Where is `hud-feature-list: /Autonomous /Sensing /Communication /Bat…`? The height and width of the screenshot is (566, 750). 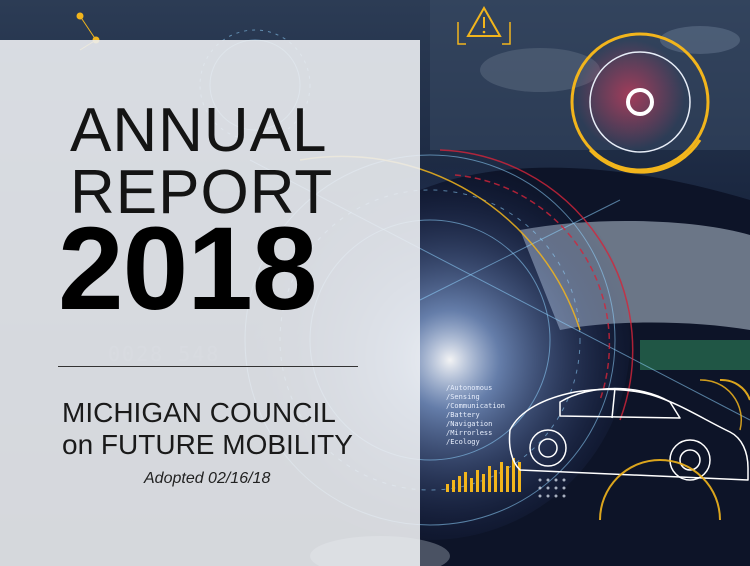
hud-feature-list: /Autonomous /Sensing /Communication /Bat… is located at coordinates (475, 415).